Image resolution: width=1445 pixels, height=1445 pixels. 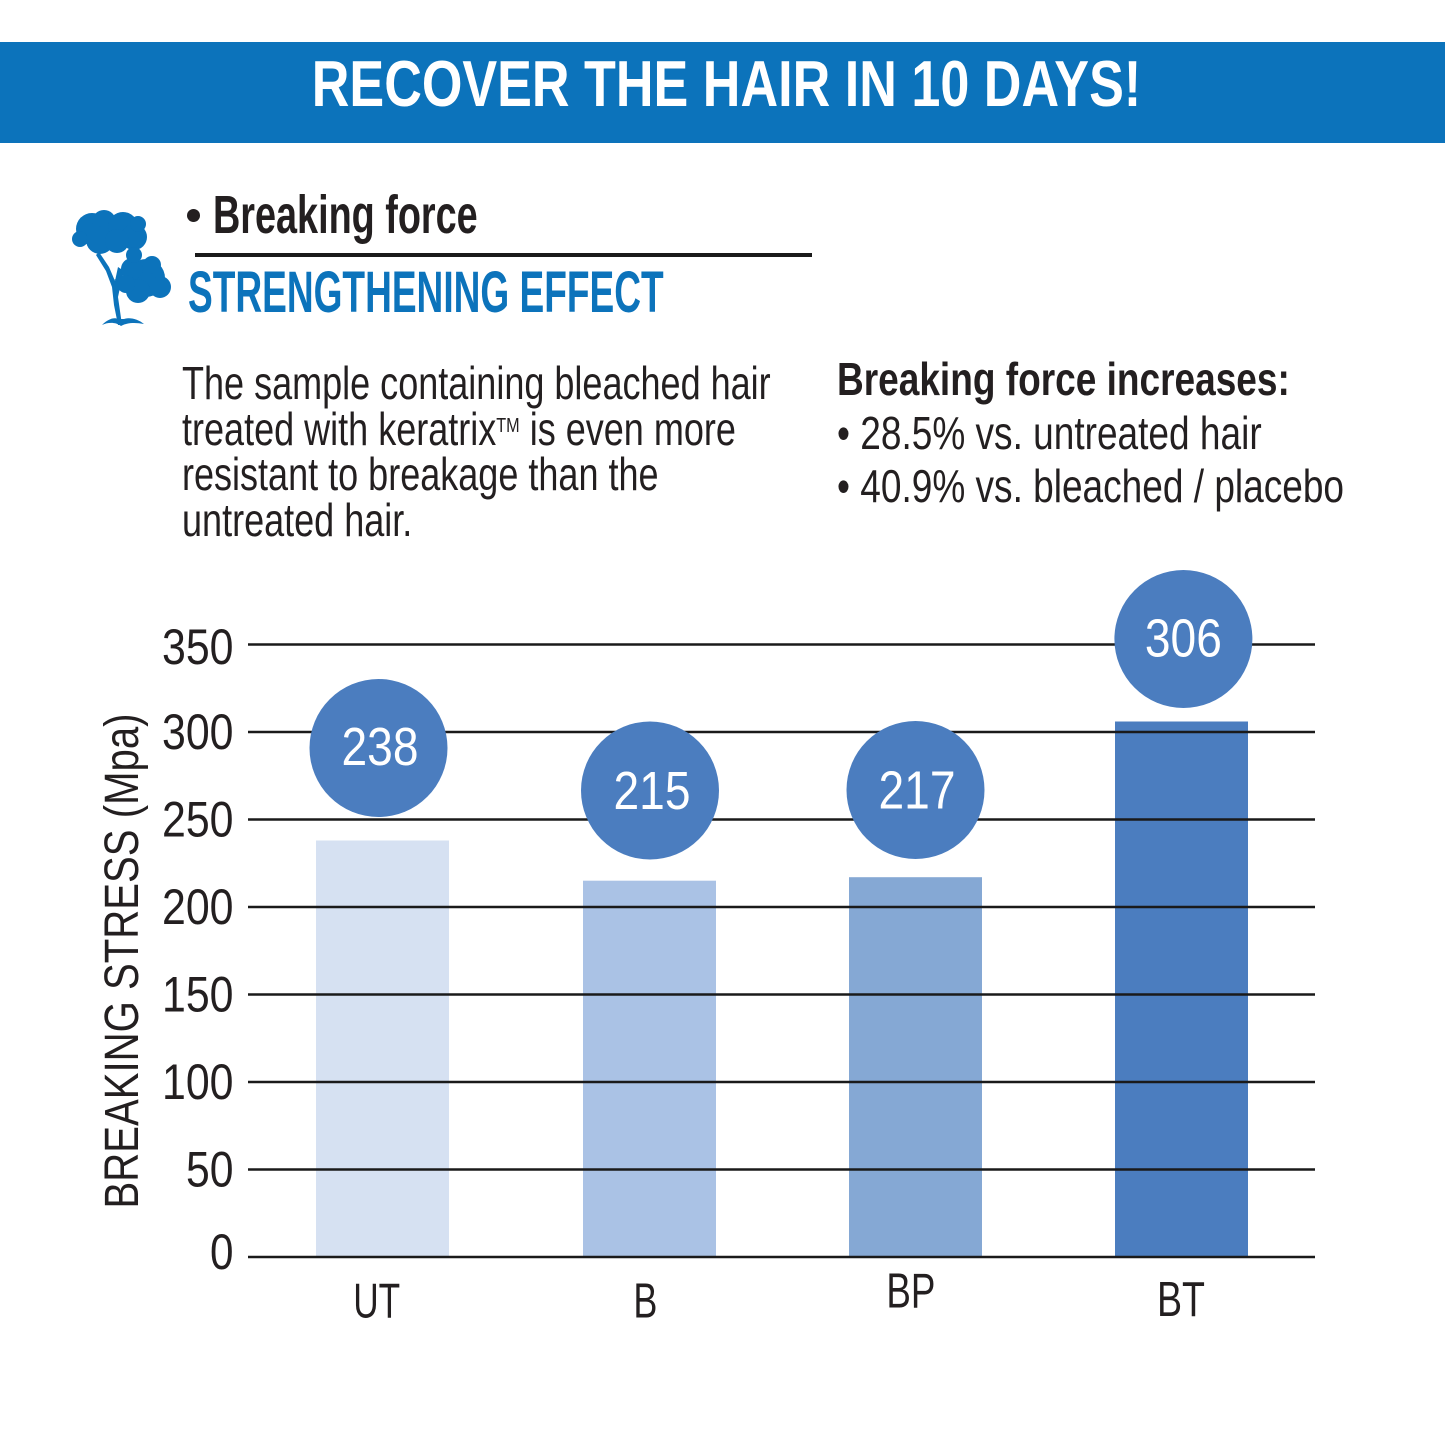 I want to click on svg-text: BREAKING STRESS (Mpa), so click(x=122, y=961).